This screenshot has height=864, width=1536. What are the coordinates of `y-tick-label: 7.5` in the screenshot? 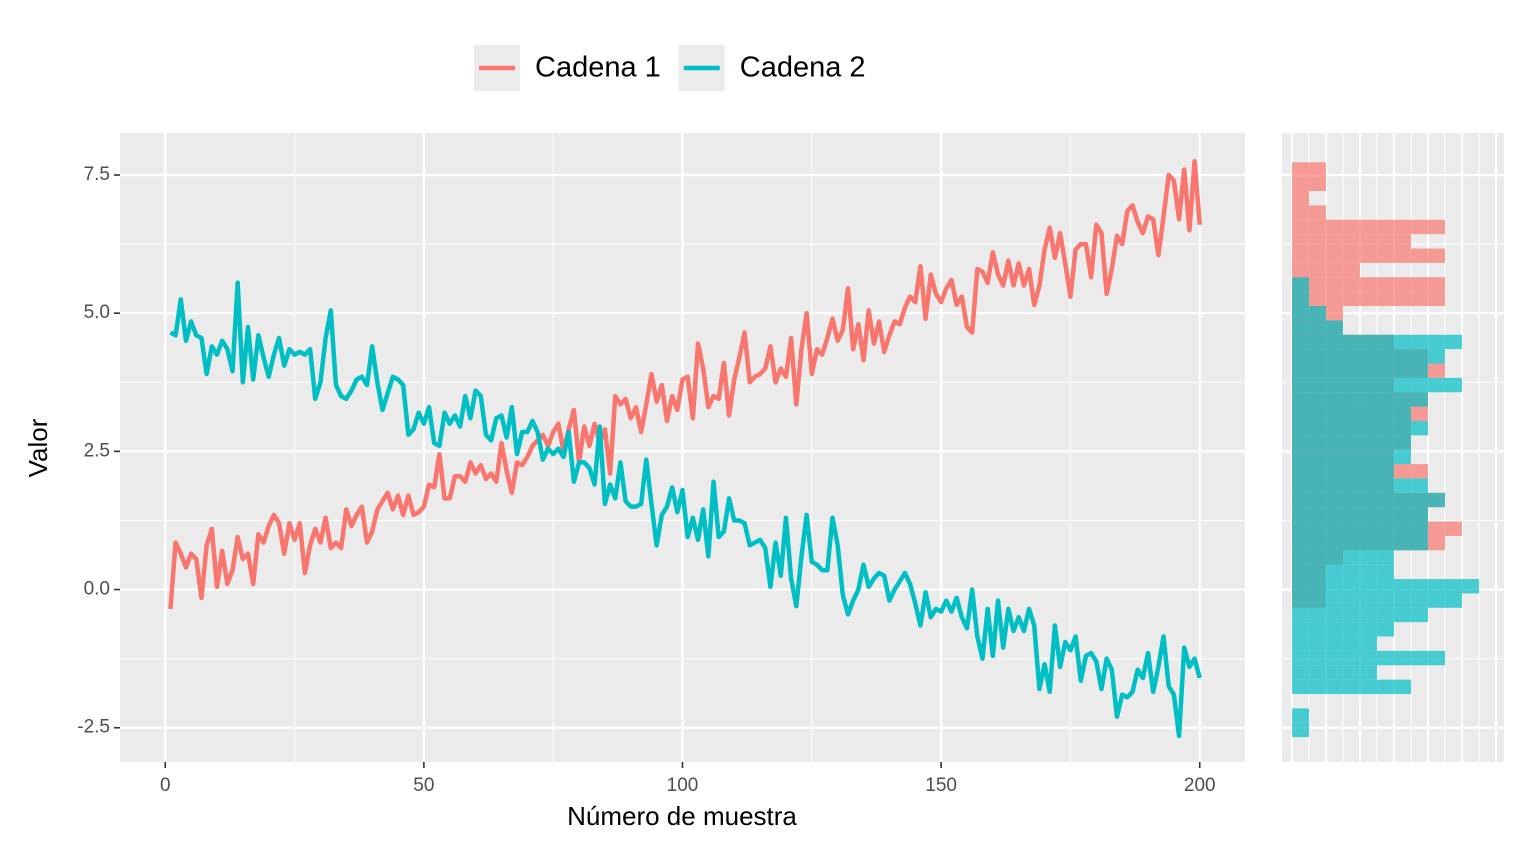 It's located at (97, 174).